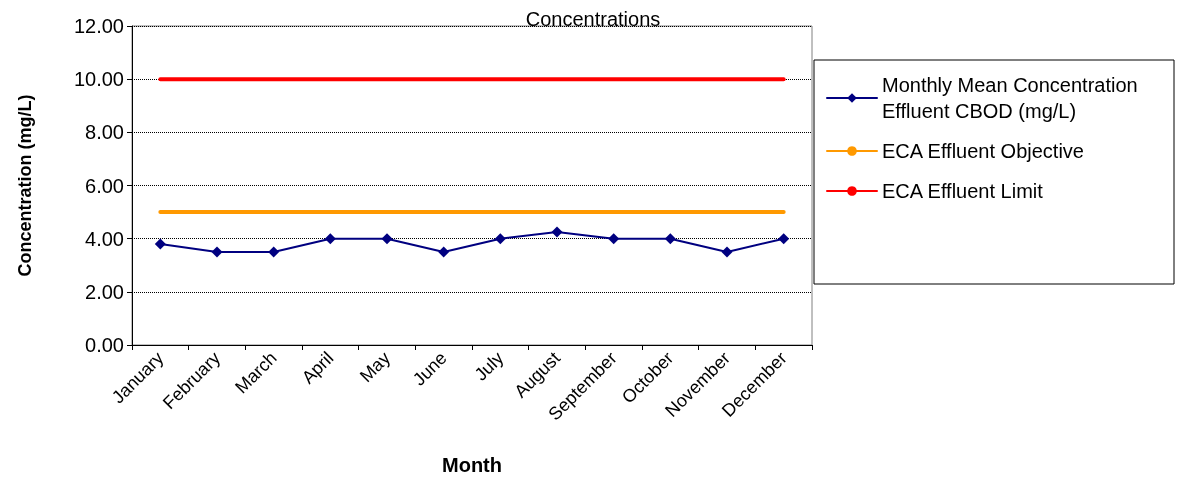  I want to click on y-tick-label: 6.00, so click(104, 185).